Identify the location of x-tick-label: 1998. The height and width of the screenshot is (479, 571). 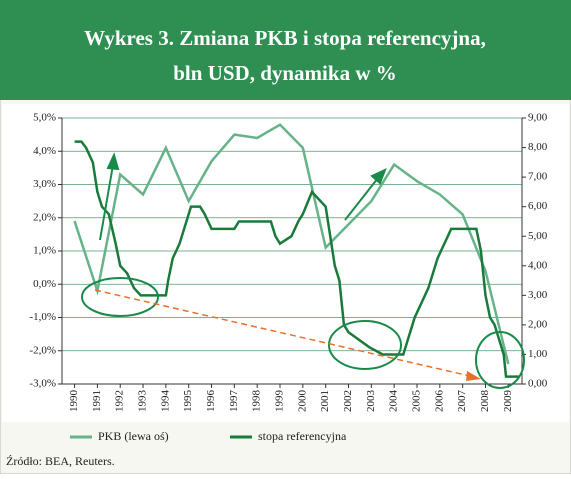
(257, 401).